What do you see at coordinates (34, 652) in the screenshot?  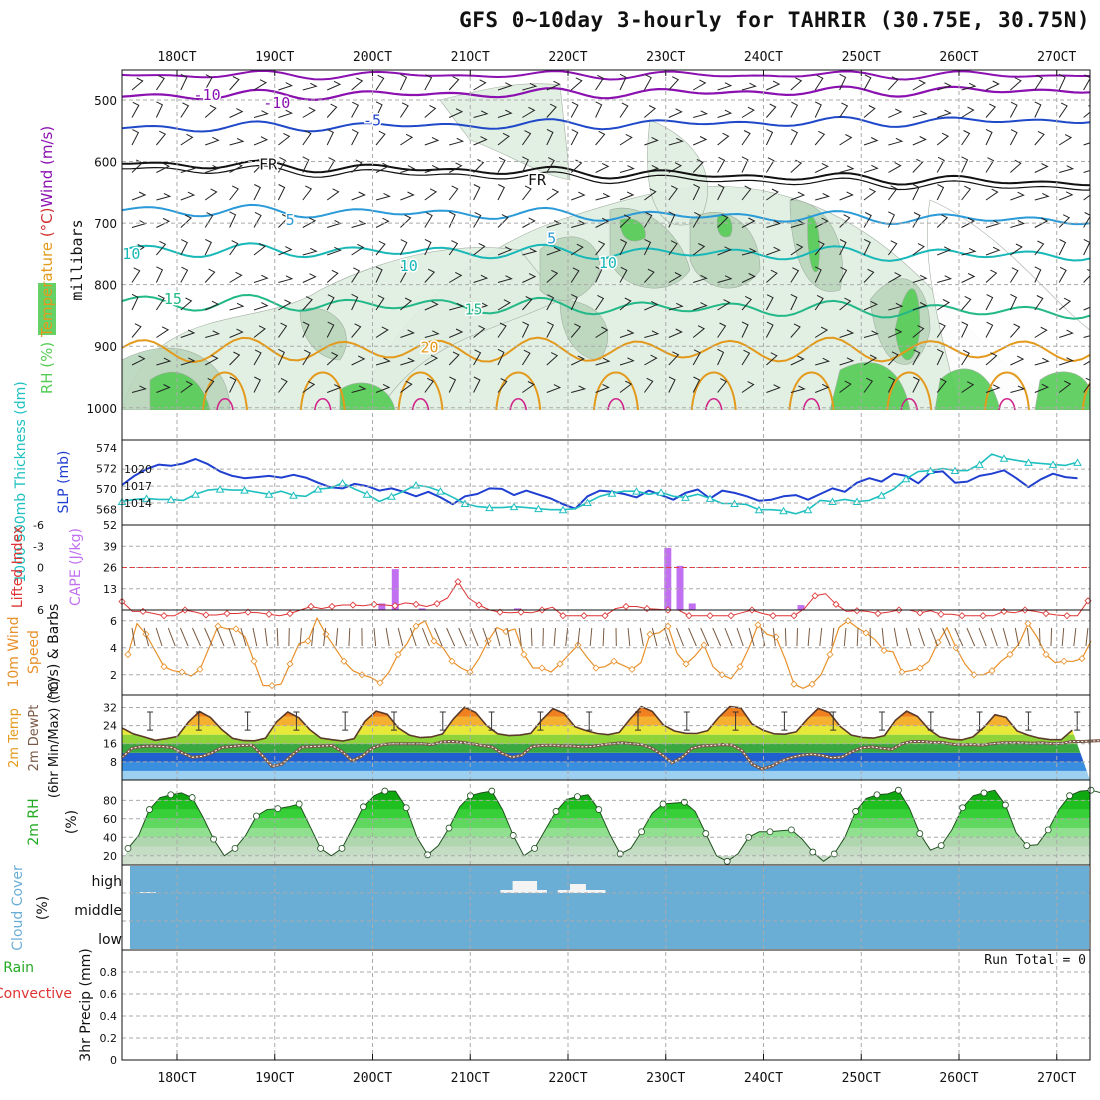 I see `wind-ylabel: Speed` at bounding box center [34, 652].